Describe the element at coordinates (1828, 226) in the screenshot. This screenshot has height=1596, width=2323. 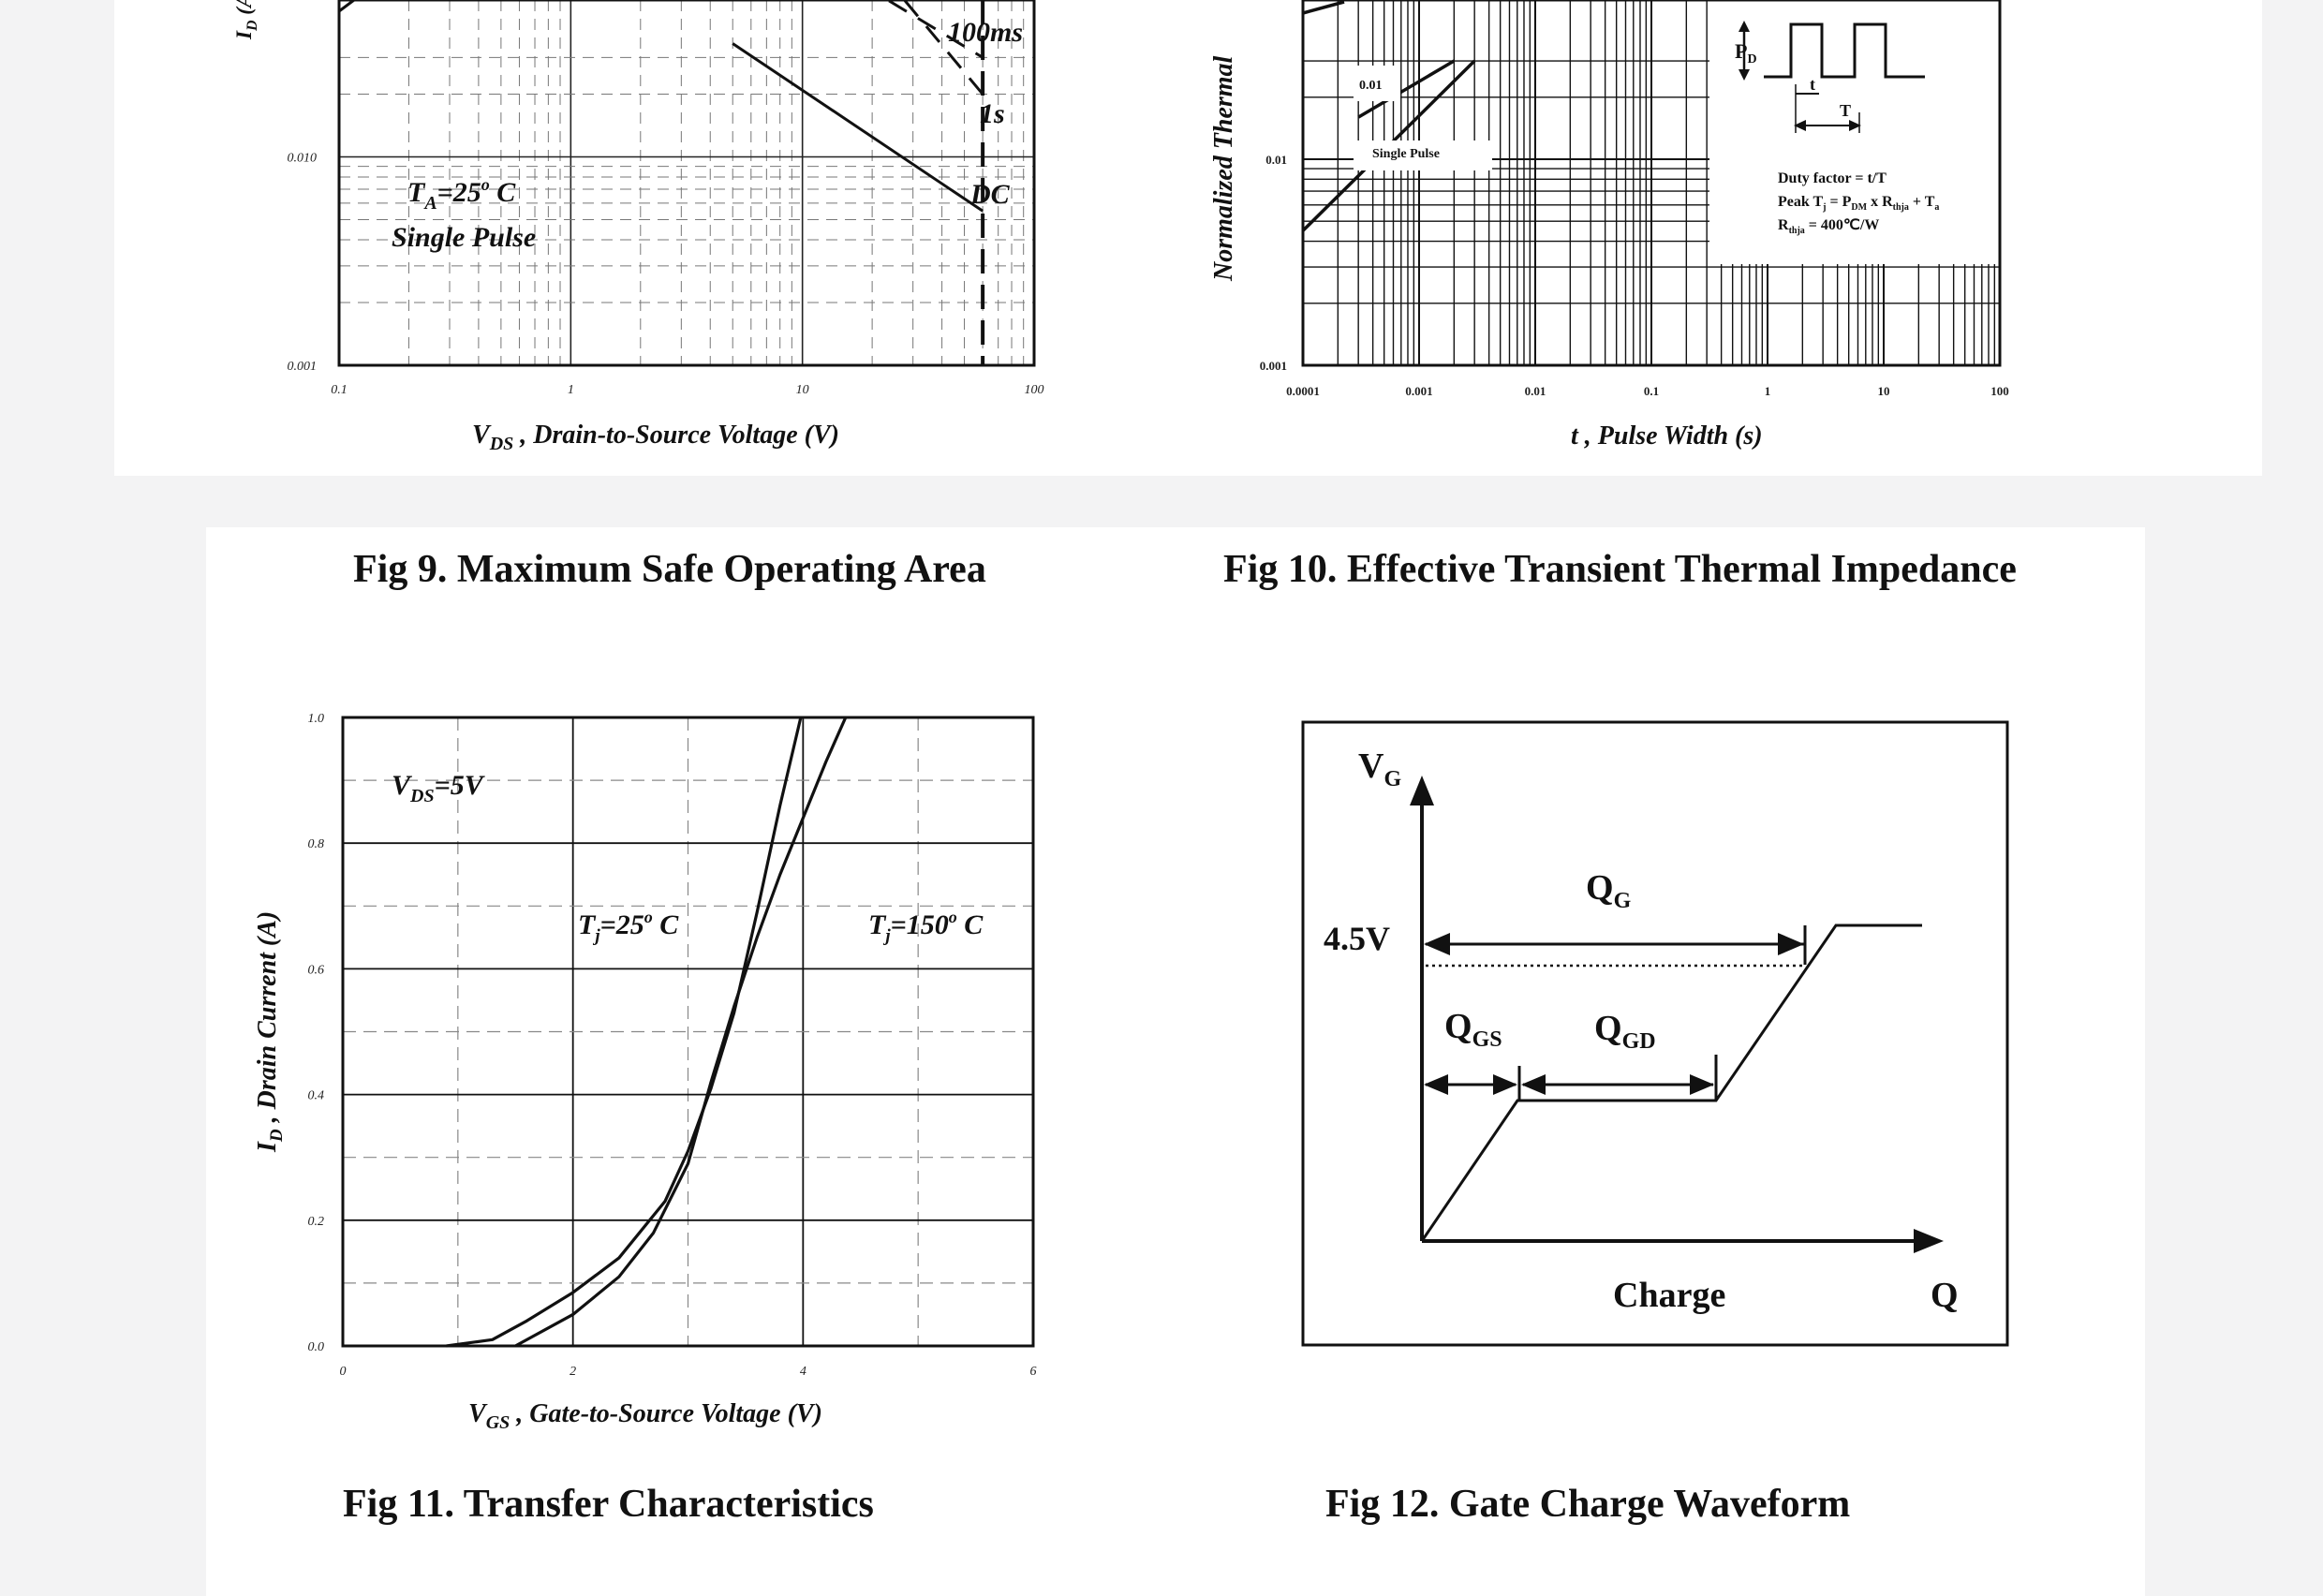
I see `fig10-inset-line3: Rthja = 400℃/W` at that location.